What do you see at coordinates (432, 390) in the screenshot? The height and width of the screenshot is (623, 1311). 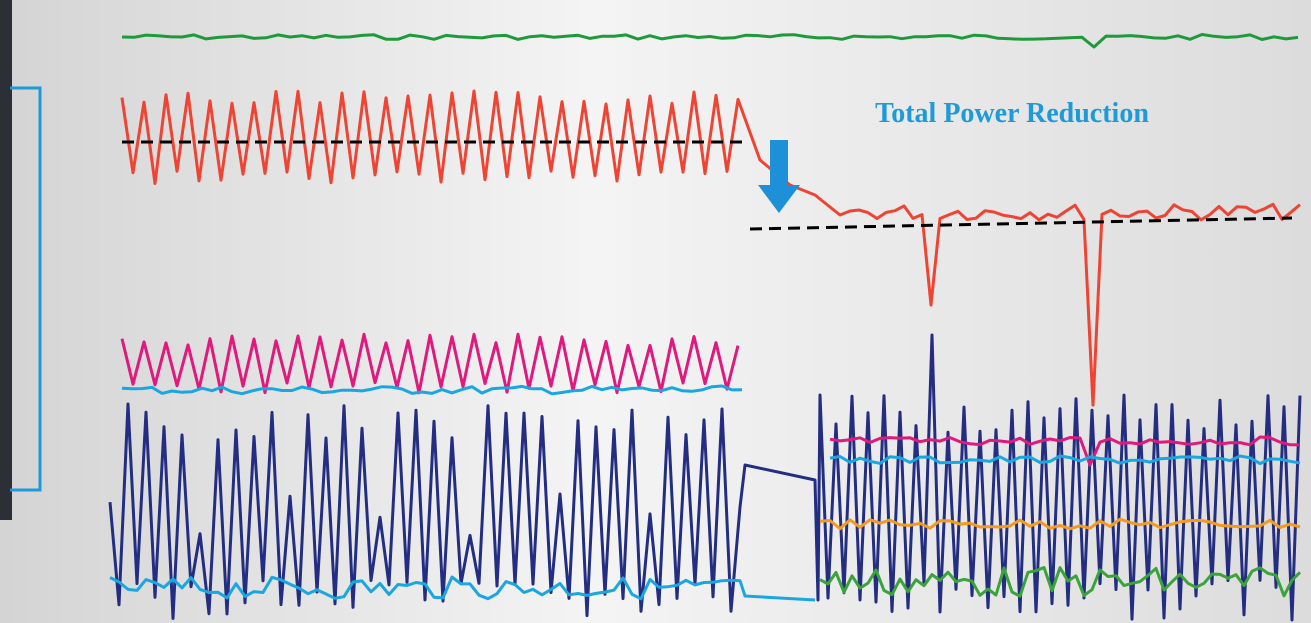 I see `cyan-trace-left` at bounding box center [432, 390].